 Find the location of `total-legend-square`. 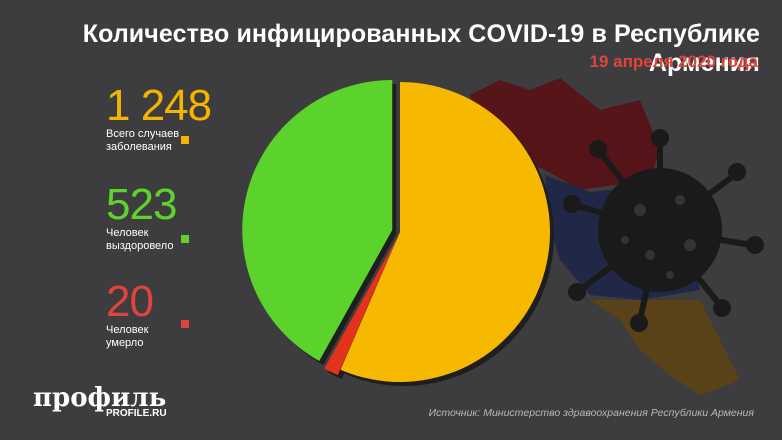

total-legend-square is located at coordinates (185, 140).